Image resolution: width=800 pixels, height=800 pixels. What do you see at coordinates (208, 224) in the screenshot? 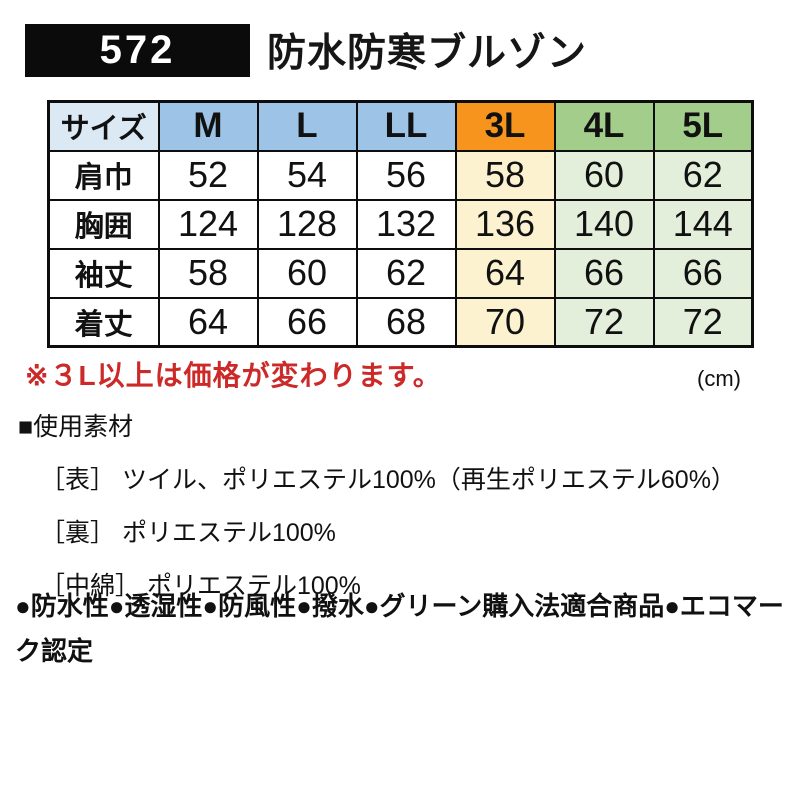
I see `size-cell: 124` at bounding box center [208, 224].